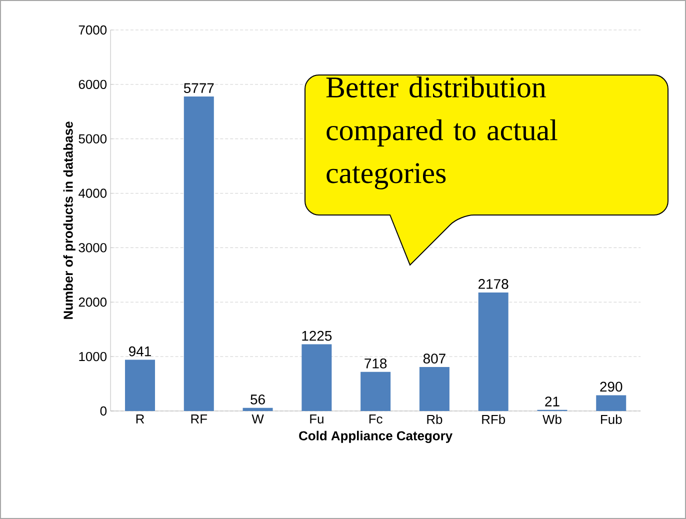 The height and width of the screenshot is (519, 686). I want to click on x-tick-label: Wb, so click(552, 419).